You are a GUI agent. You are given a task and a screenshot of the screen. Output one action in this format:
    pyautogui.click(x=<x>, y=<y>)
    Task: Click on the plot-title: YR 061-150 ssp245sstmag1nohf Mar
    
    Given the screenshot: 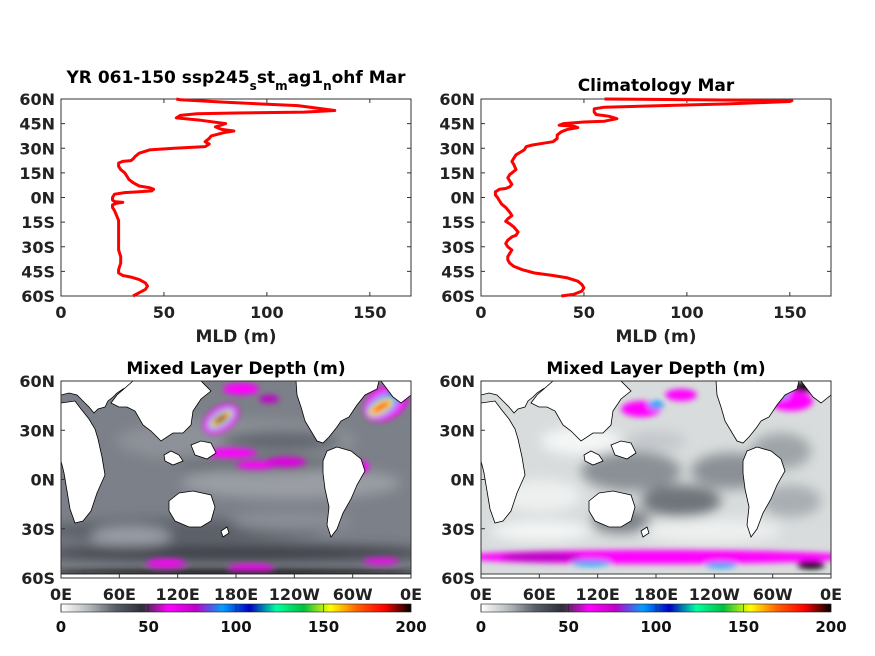 What is the action you would take?
    pyautogui.click(x=236, y=80)
    